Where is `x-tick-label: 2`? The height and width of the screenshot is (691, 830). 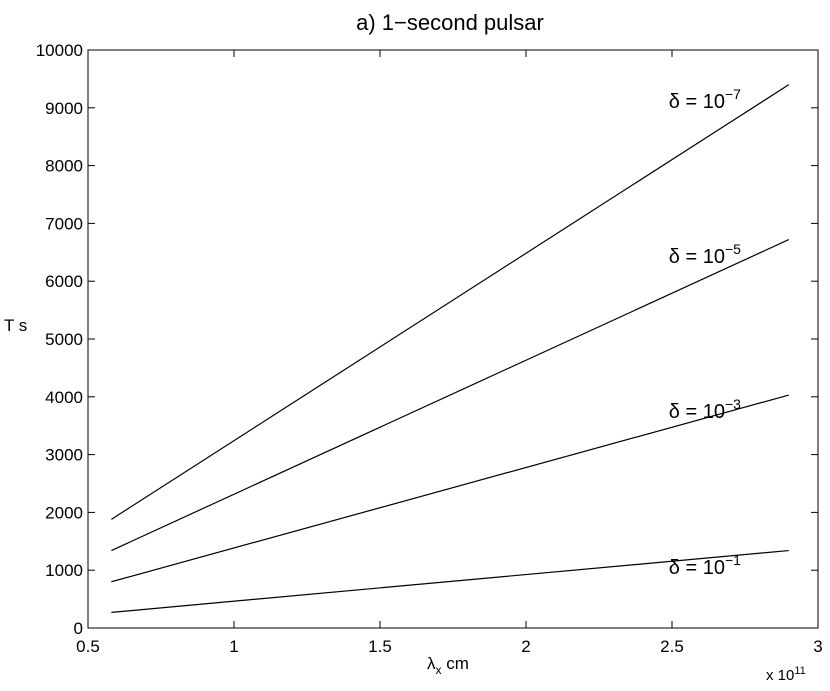 x-tick-label: 2 is located at coordinates (525, 646).